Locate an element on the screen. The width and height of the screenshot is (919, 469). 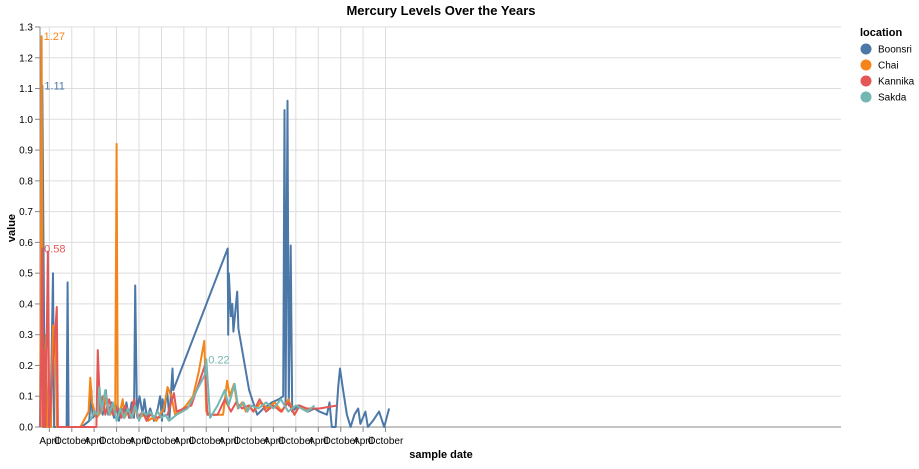
y-tick-label: 0.0 is located at coordinates (26, 428).